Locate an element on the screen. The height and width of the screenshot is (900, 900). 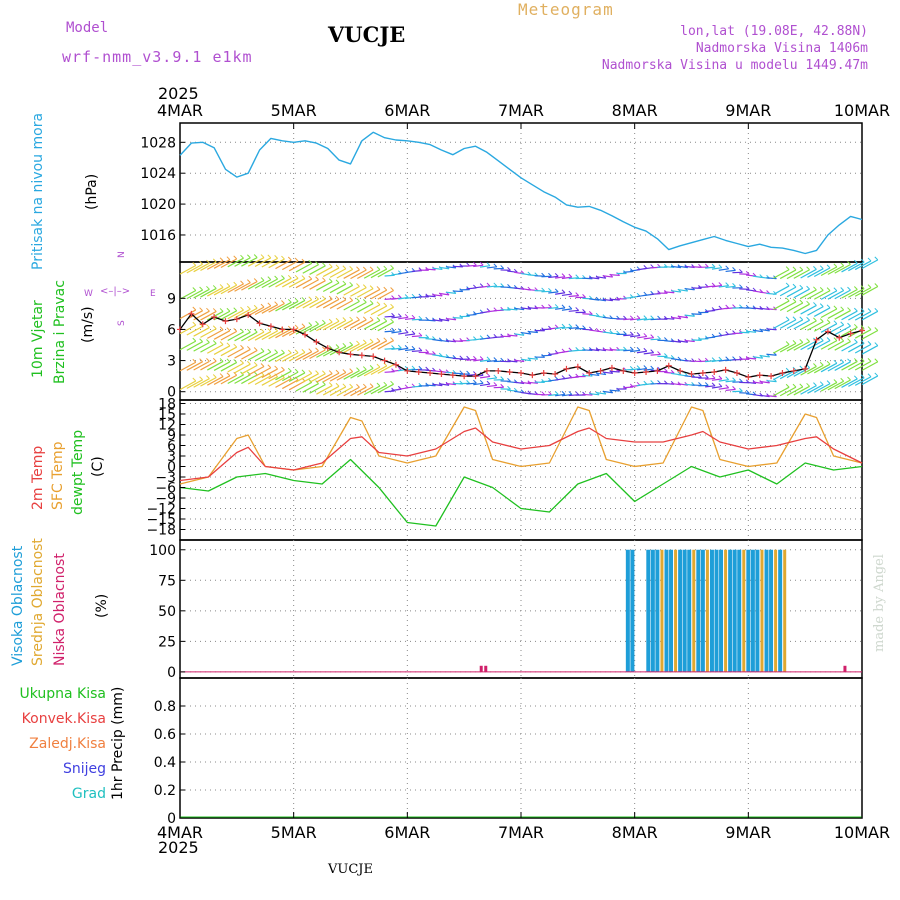
y-tick-label: 3 is located at coordinates (171, 457).